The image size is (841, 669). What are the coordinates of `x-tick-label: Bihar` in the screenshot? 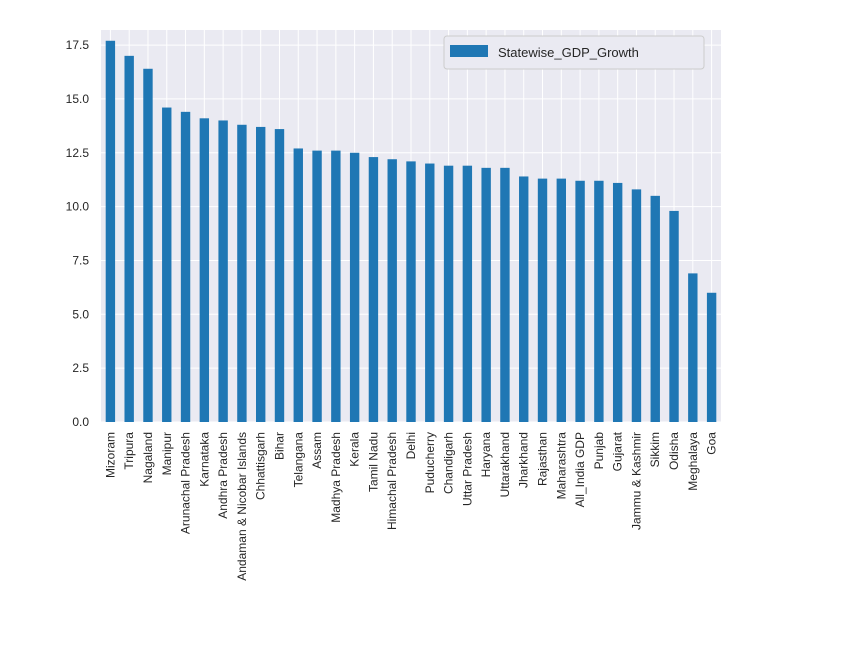 It's located at (279, 446).